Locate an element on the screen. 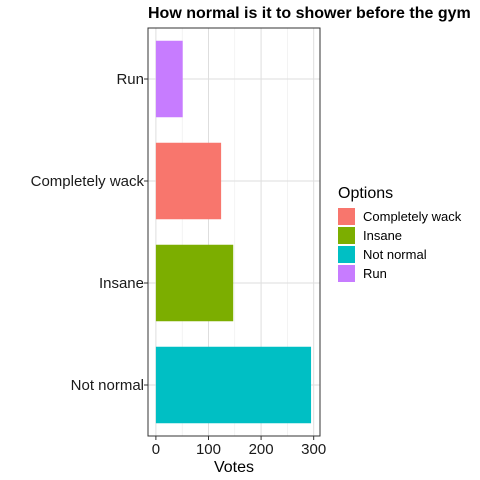  bar-completely-wack is located at coordinates (188, 181).